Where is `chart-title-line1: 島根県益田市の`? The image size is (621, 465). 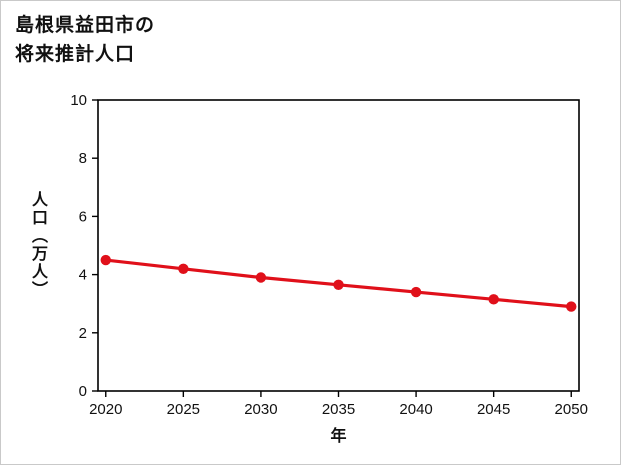
chart-title-line1: 島根県益田市の is located at coordinates (85, 25).